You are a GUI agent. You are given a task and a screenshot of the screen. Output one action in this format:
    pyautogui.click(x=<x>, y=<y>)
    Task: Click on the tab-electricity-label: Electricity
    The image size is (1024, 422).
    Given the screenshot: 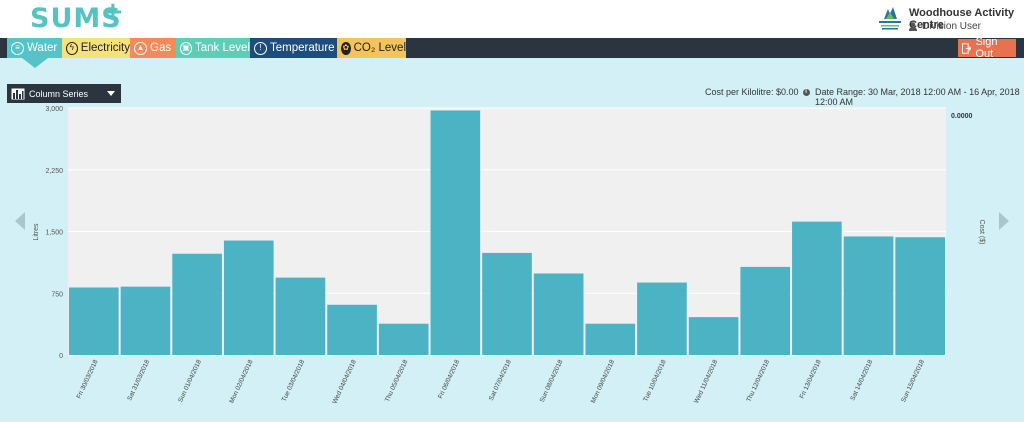 What is the action you would take?
    pyautogui.click(x=105, y=48)
    